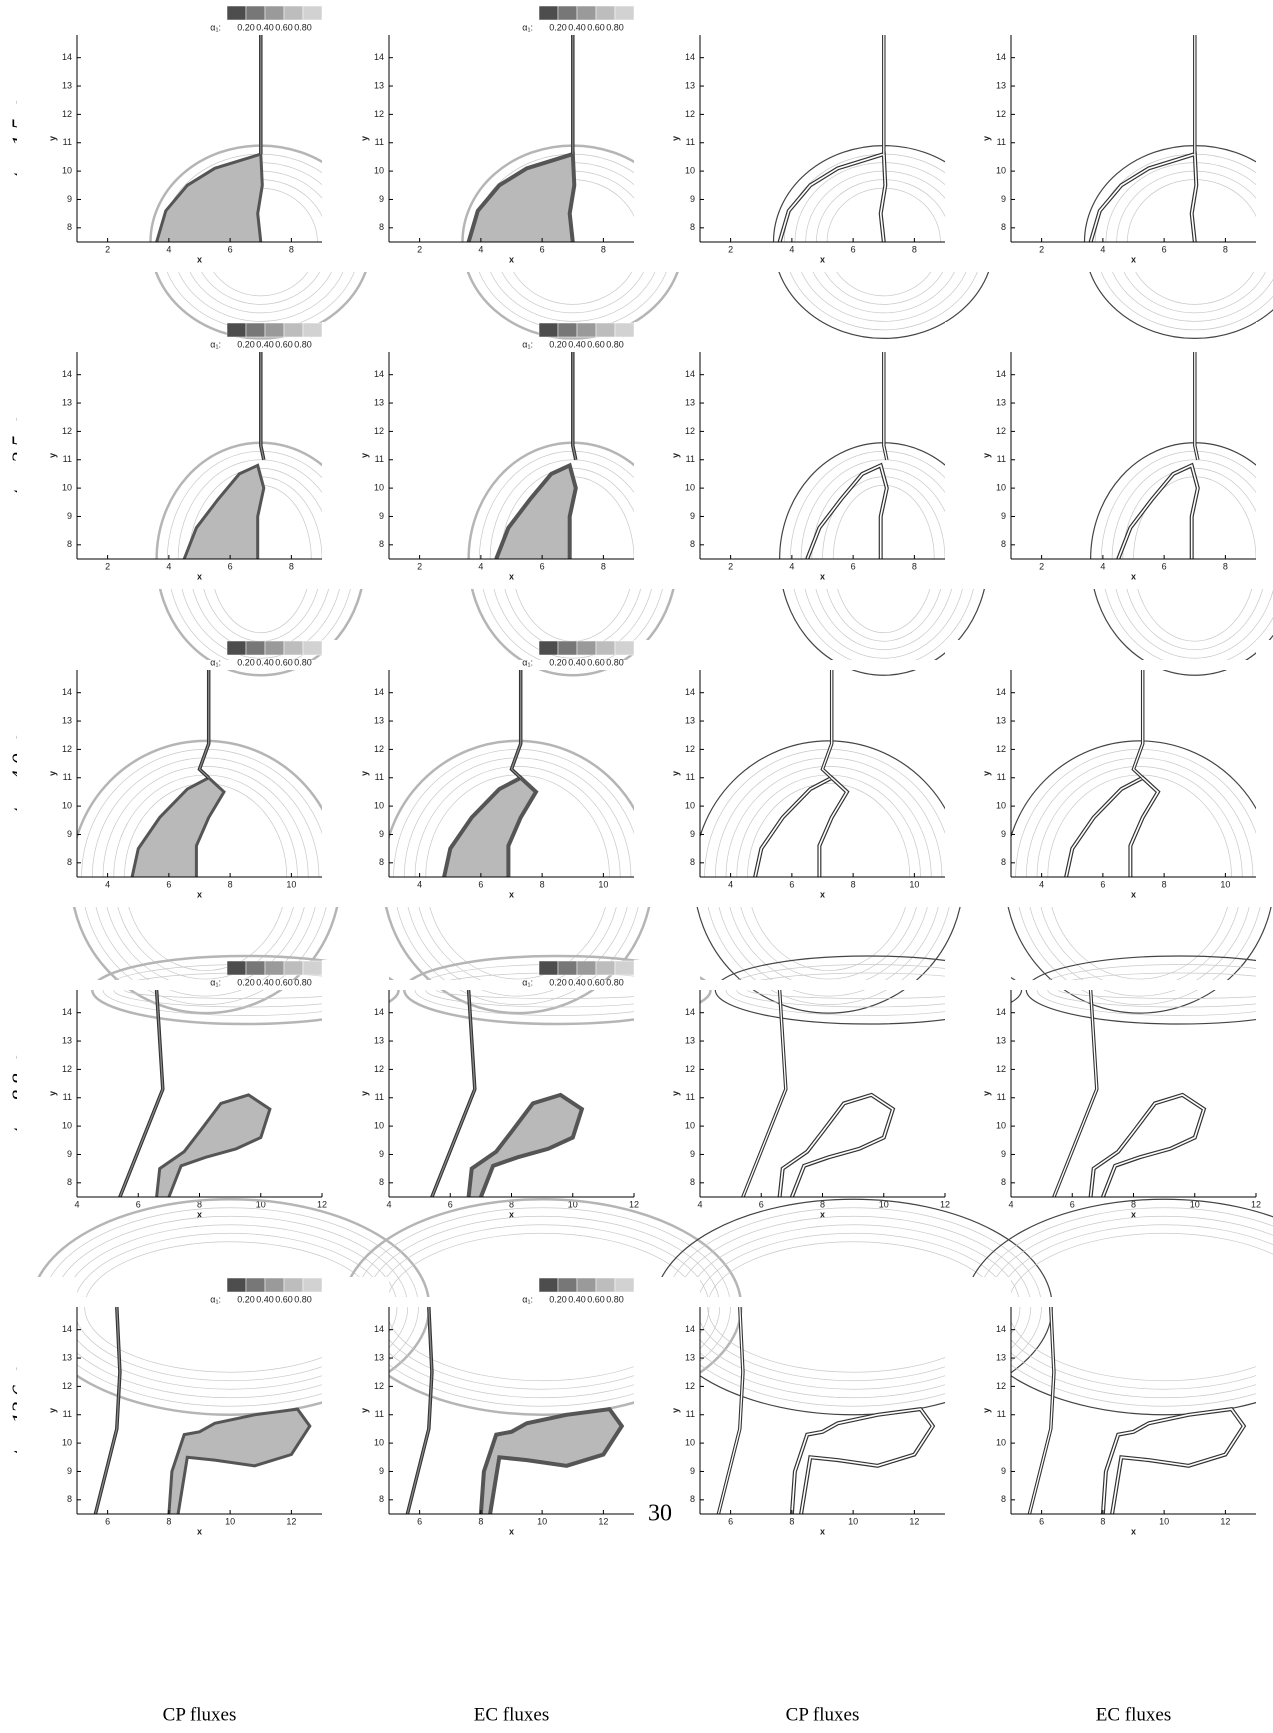 This screenshot has width=1273, height=1733. Describe the element at coordinates (527, 1299) in the screenshot. I see `colorbar-label: α₁:` at that location.